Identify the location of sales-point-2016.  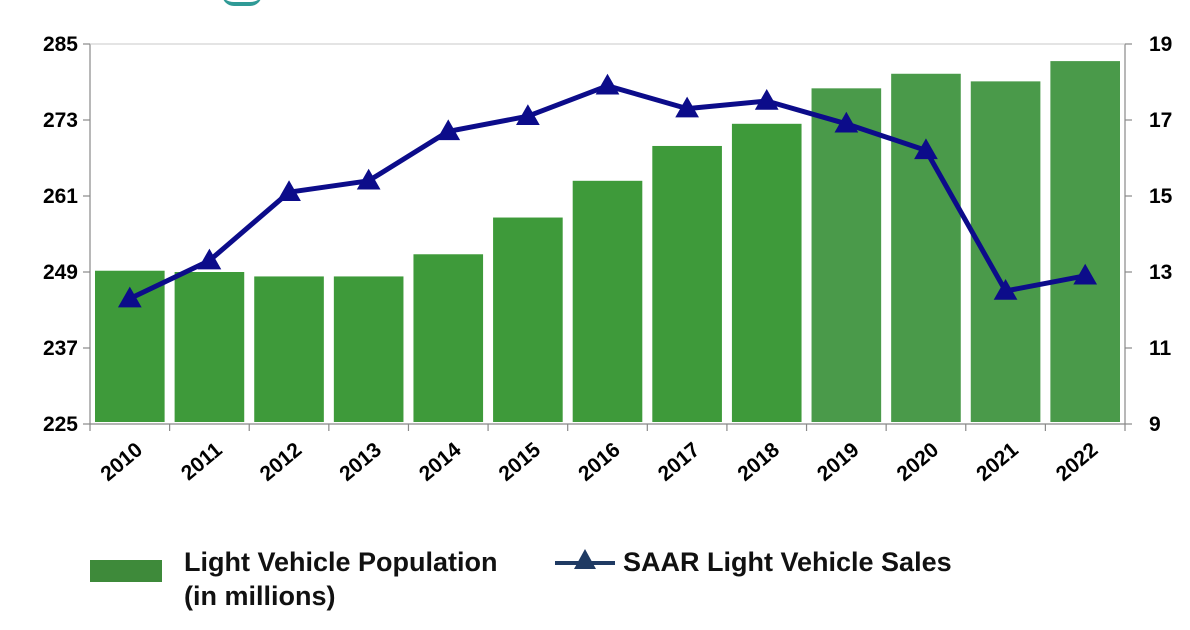
(607, 84).